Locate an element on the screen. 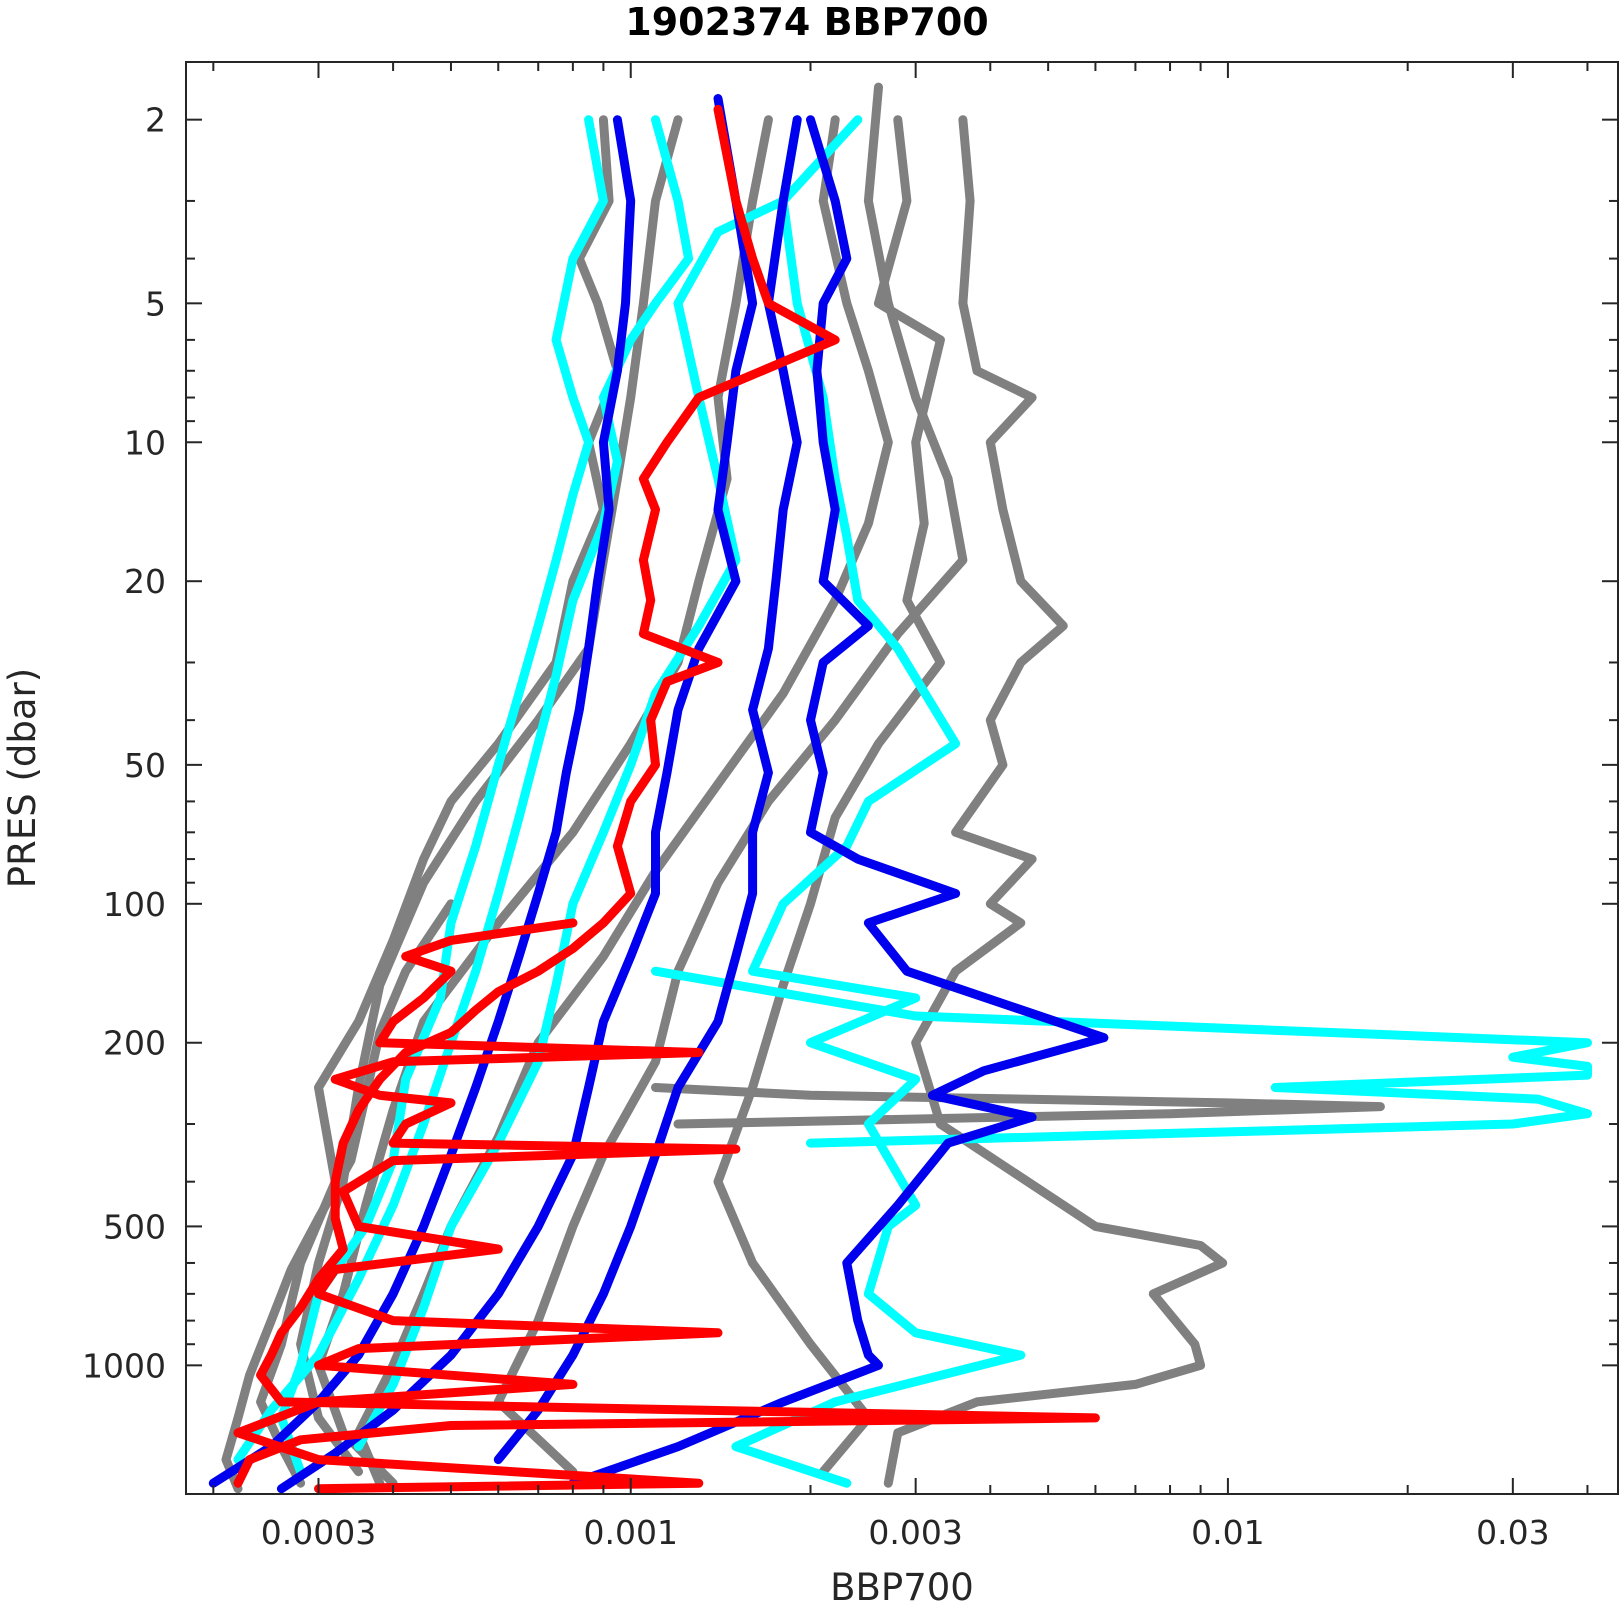 Image resolution: width=1624 pixels, height=1613 pixels. x-tick-label-0: 0.0003 is located at coordinates (318, 1532).